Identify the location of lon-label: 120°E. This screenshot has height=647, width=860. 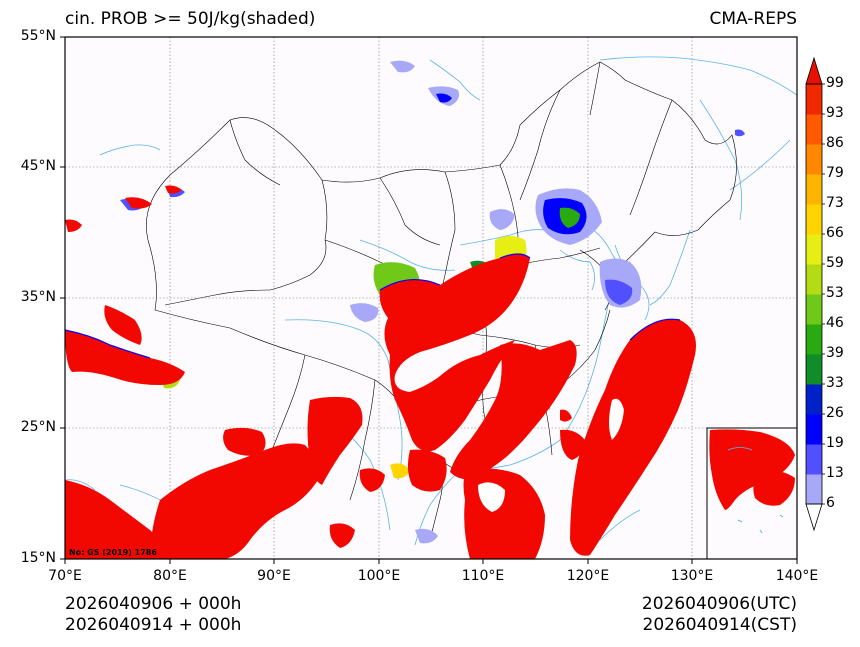
(588, 576).